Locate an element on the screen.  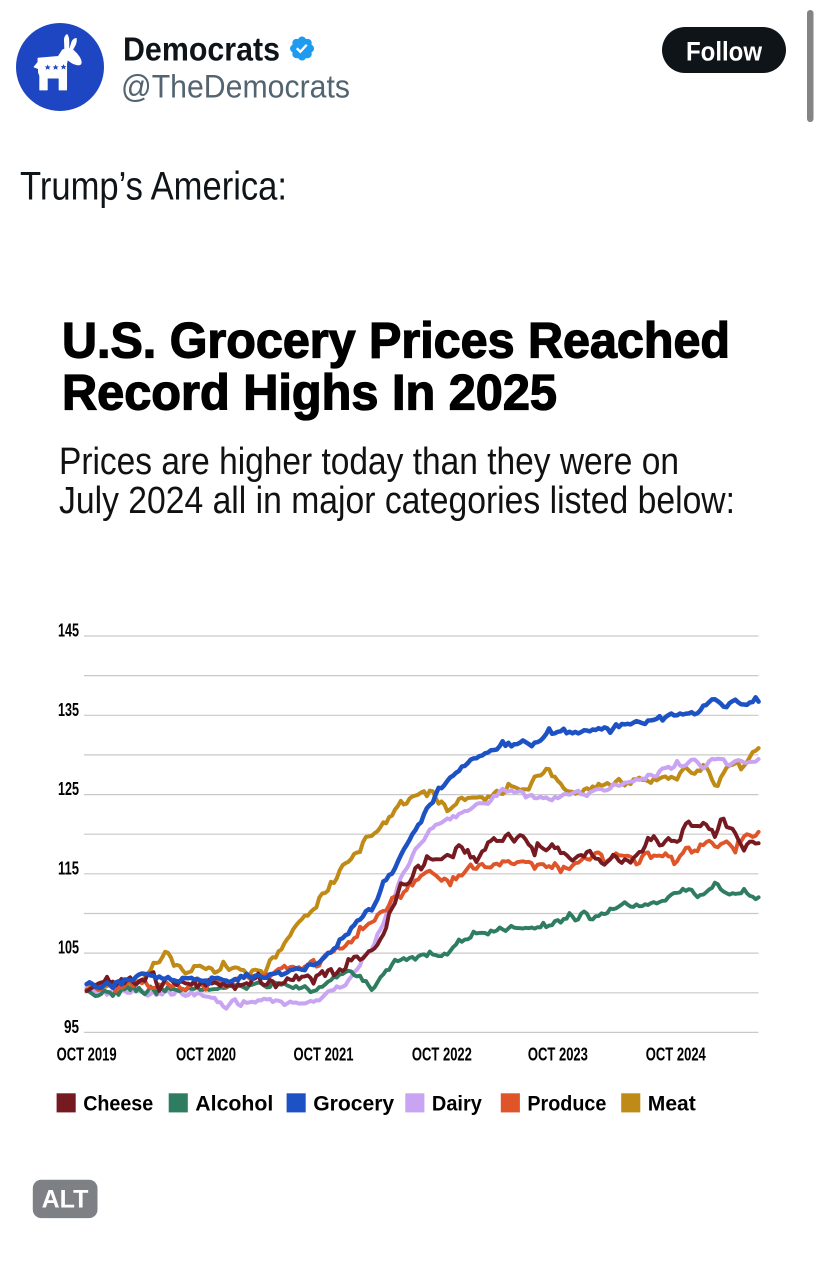
svg-text: Democrats is located at coordinates (201, 49).